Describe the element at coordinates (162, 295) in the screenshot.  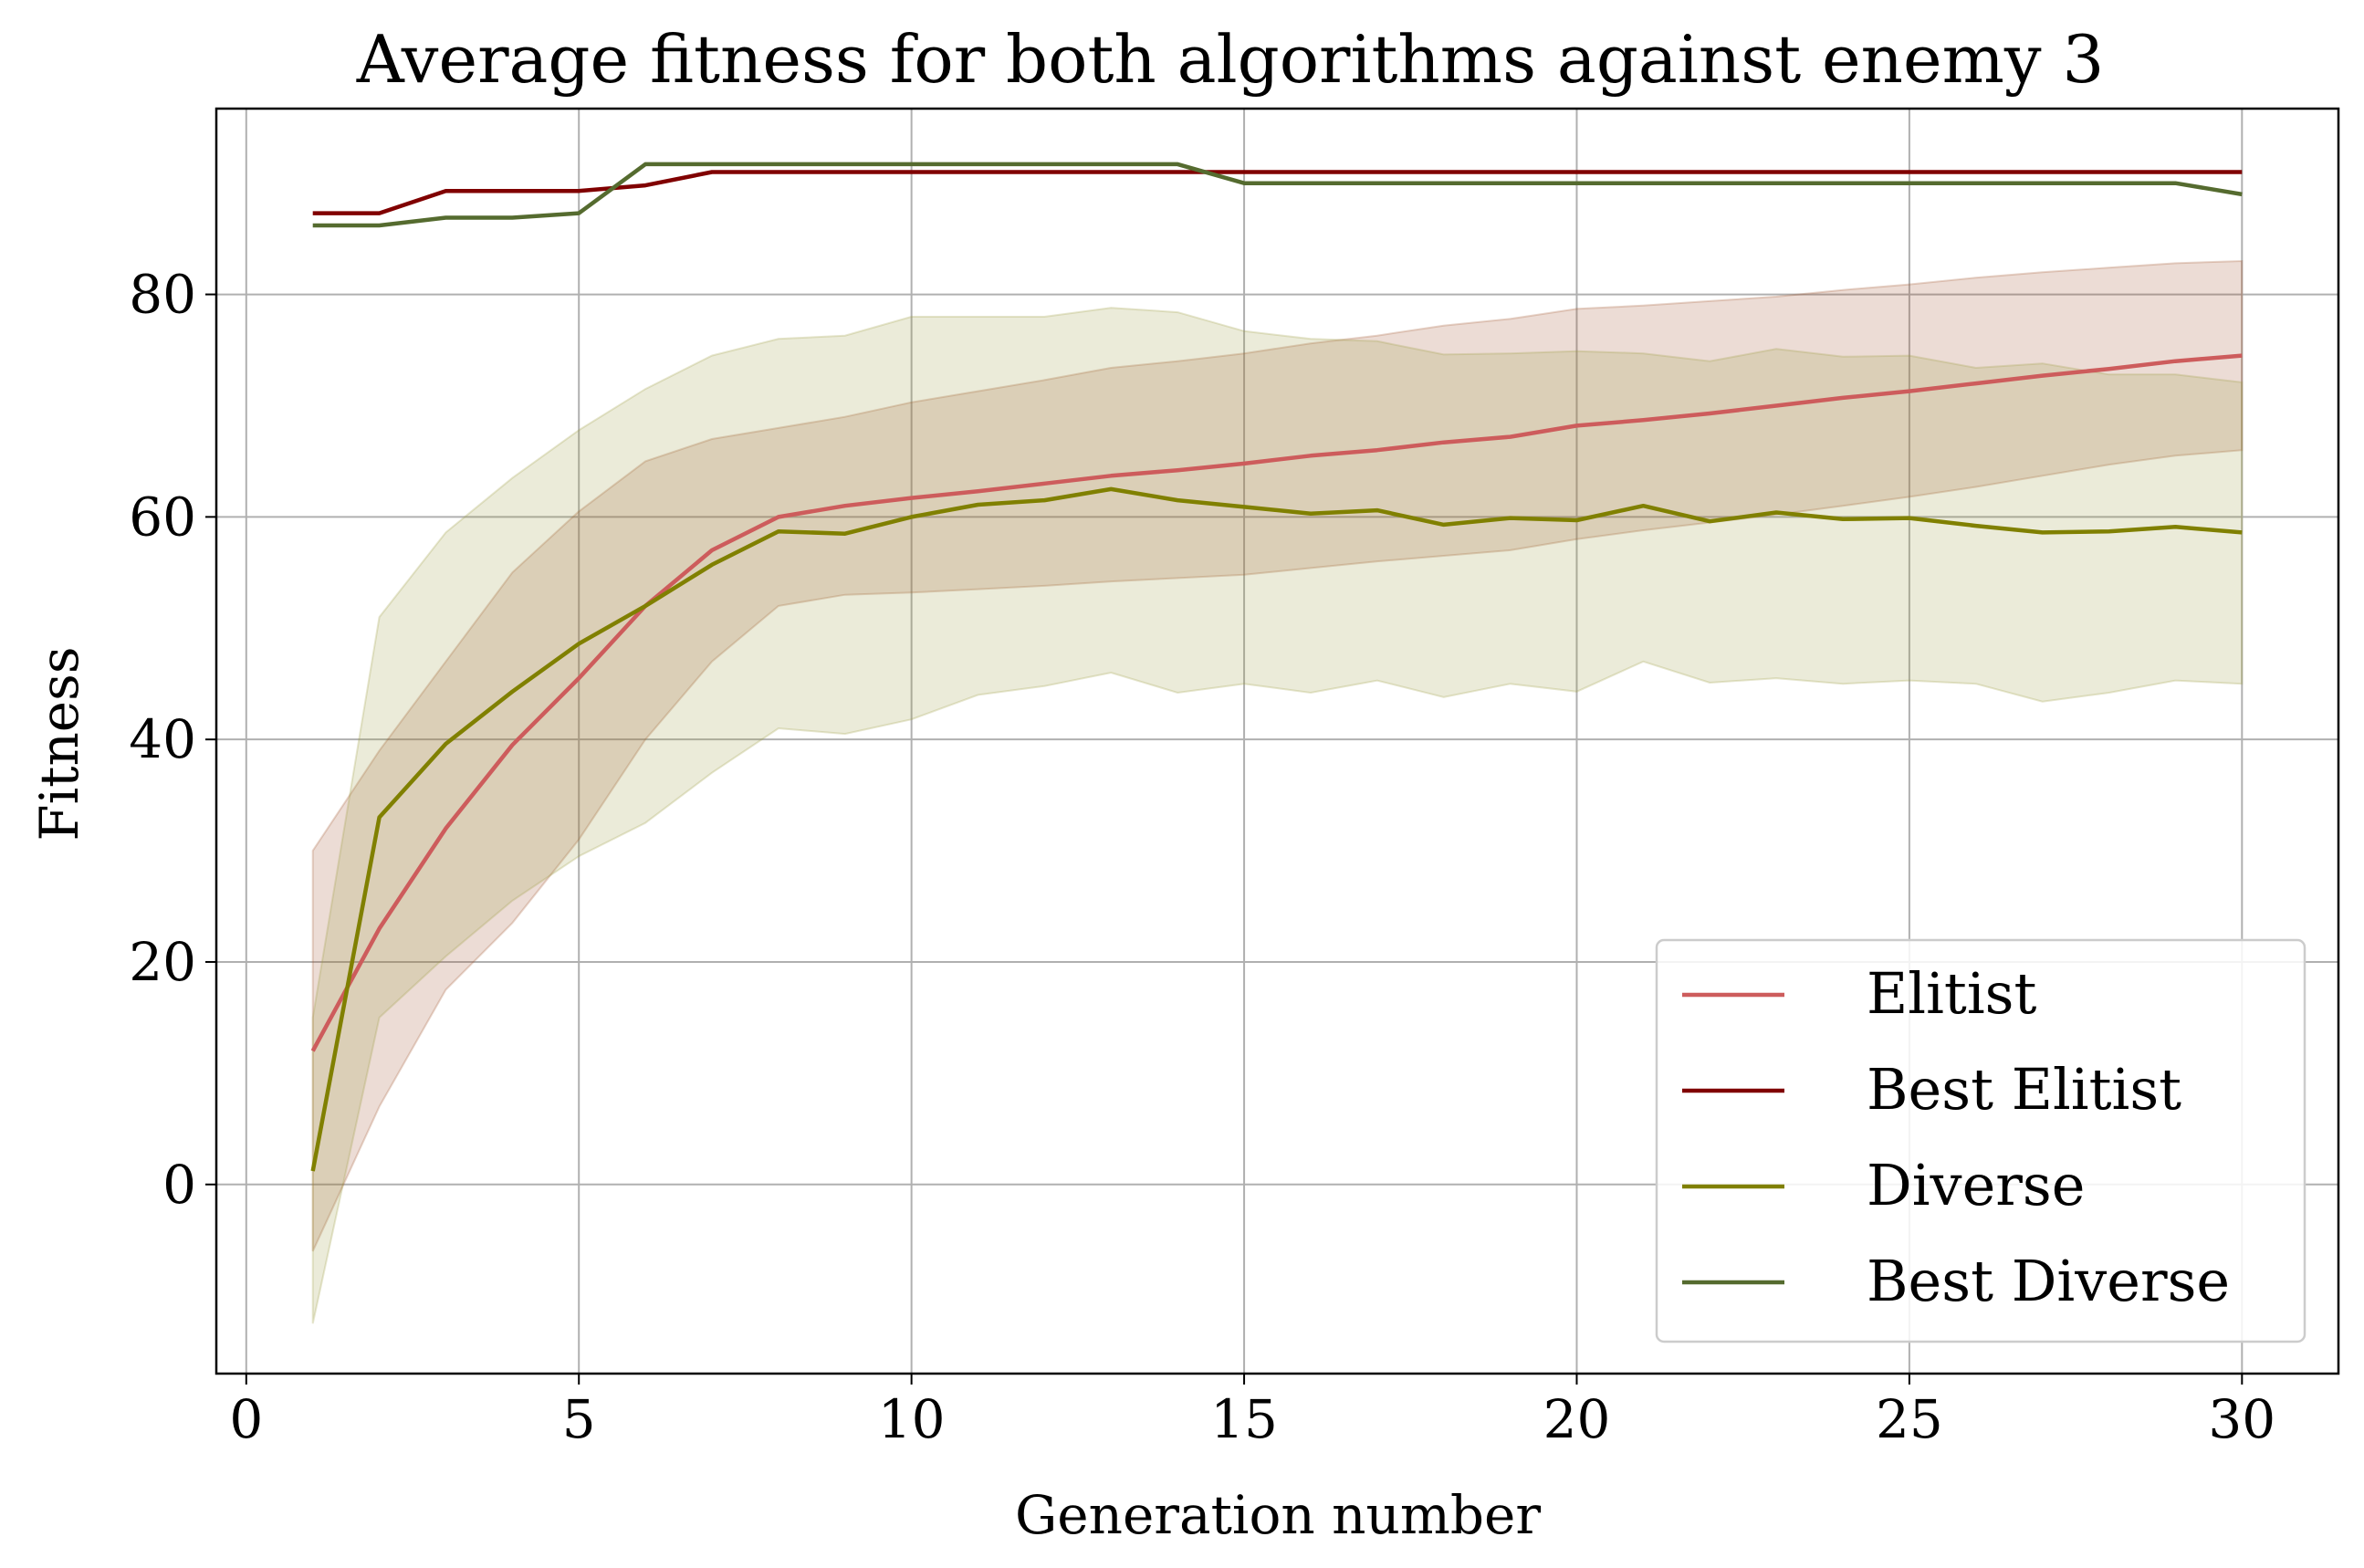
I see `y-tick-label: 80` at that location.